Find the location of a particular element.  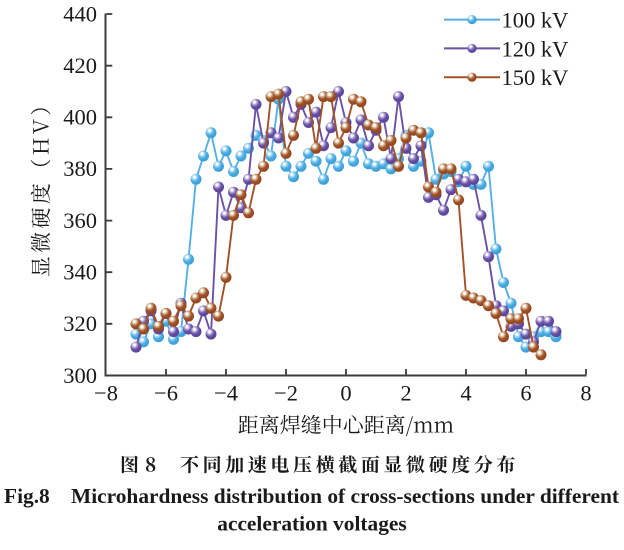

svg-text: 150 kV is located at coordinates (535, 77).